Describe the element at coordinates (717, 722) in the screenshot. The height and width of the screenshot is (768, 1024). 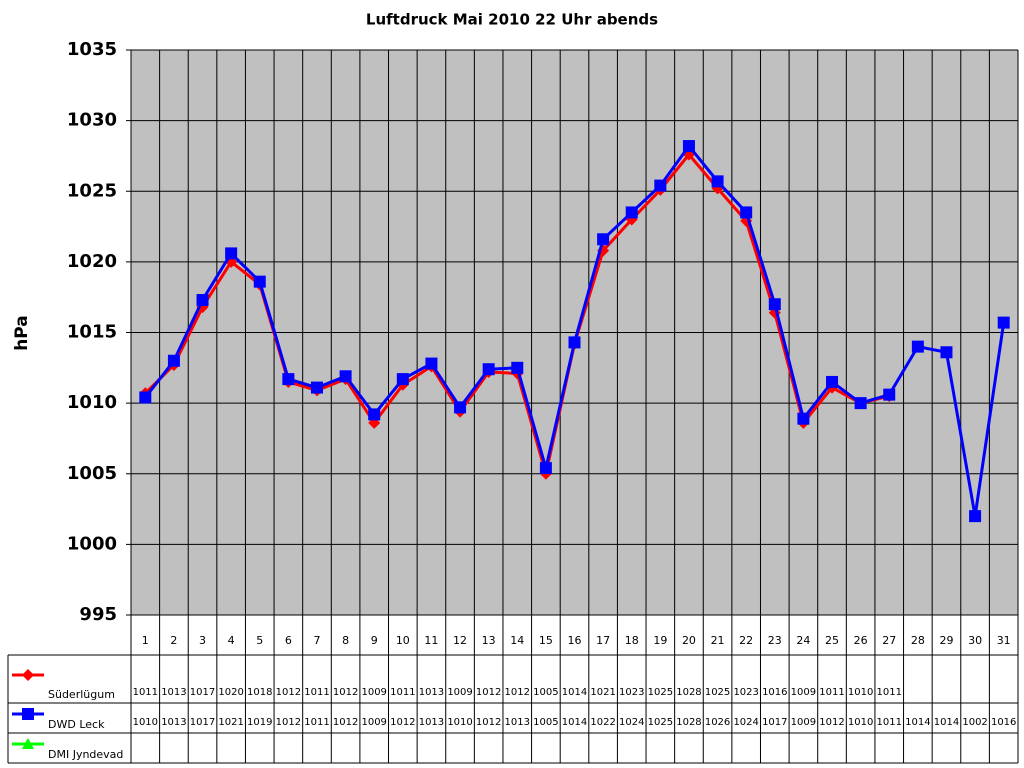
I see `table-value: 1026` at that location.